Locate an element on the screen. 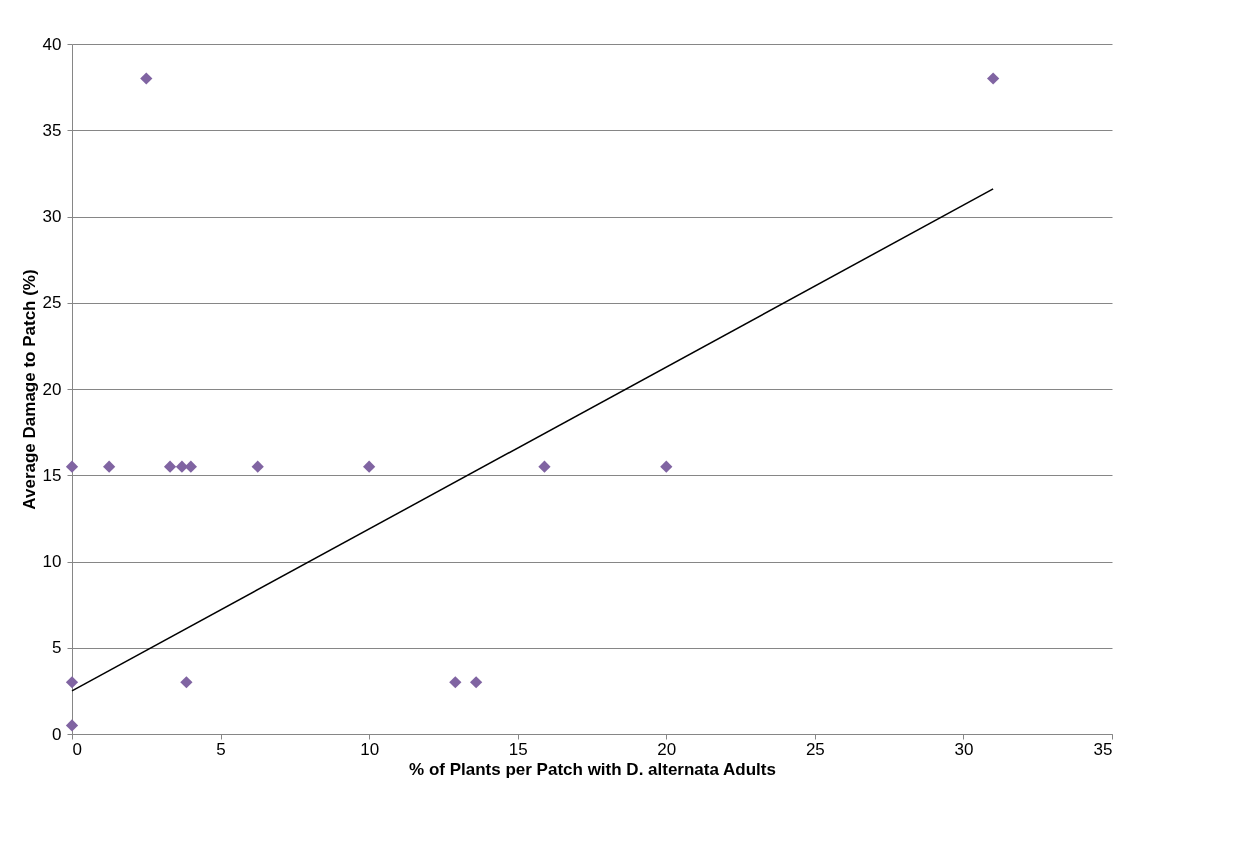 This screenshot has width=1238, height=856. x-tick-label: 0 is located at coordinates (77, 749).